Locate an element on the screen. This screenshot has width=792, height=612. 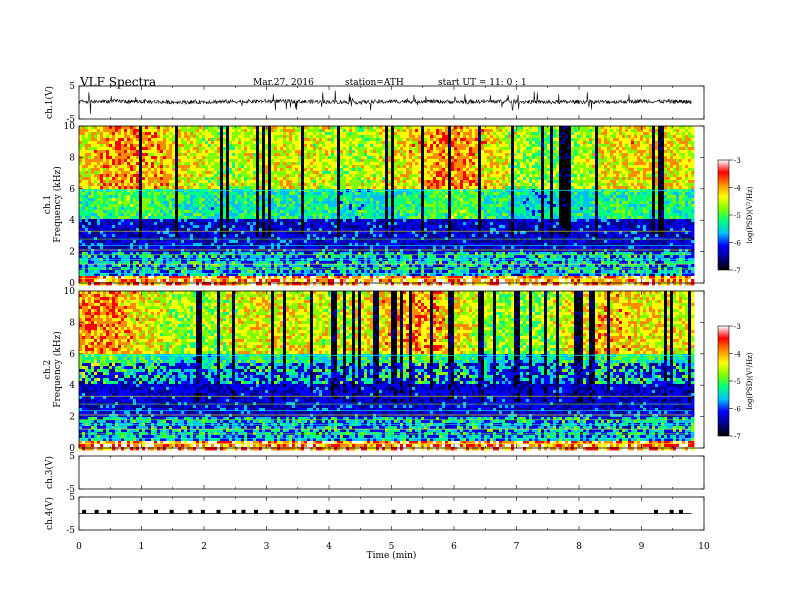
ch3-waveform-ylabel: ch.3(V) is located at coordinates (49, 472).